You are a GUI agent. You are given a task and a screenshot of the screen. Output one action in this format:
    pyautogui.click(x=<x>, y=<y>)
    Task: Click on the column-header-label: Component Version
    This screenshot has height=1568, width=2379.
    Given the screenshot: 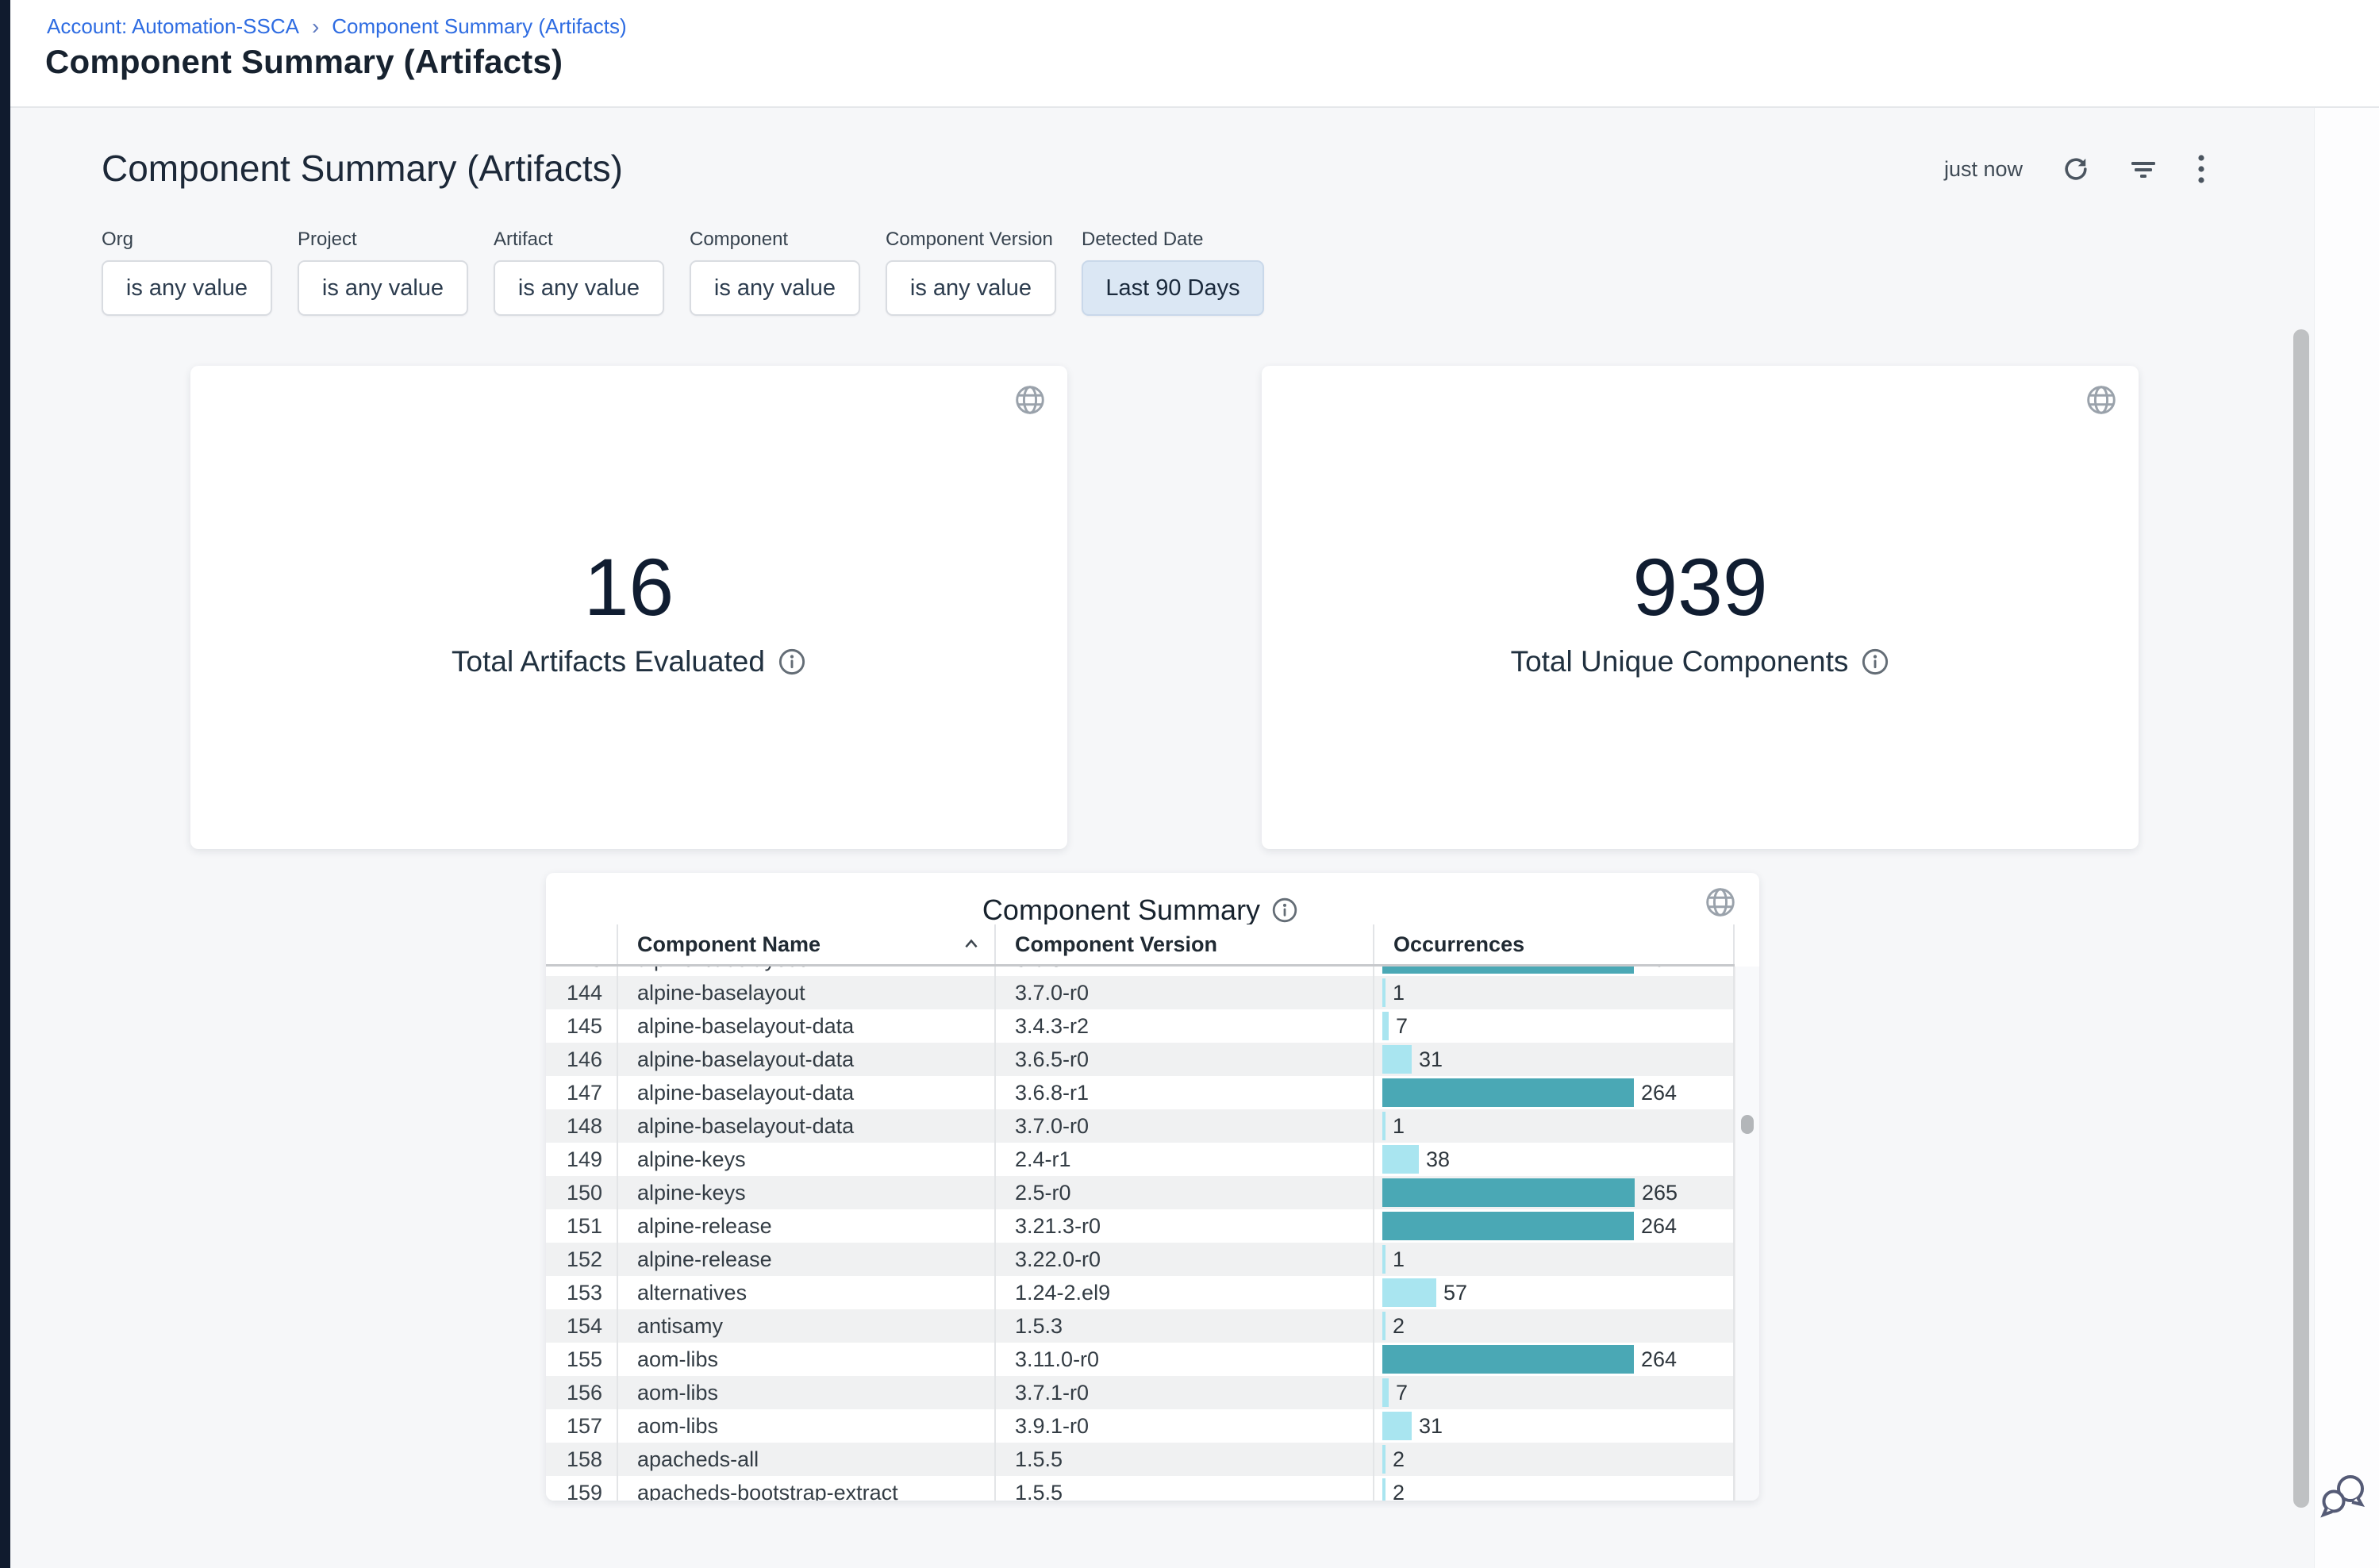 What is the action you would take?
    pyautogui.click(x=1116, y=944)
    